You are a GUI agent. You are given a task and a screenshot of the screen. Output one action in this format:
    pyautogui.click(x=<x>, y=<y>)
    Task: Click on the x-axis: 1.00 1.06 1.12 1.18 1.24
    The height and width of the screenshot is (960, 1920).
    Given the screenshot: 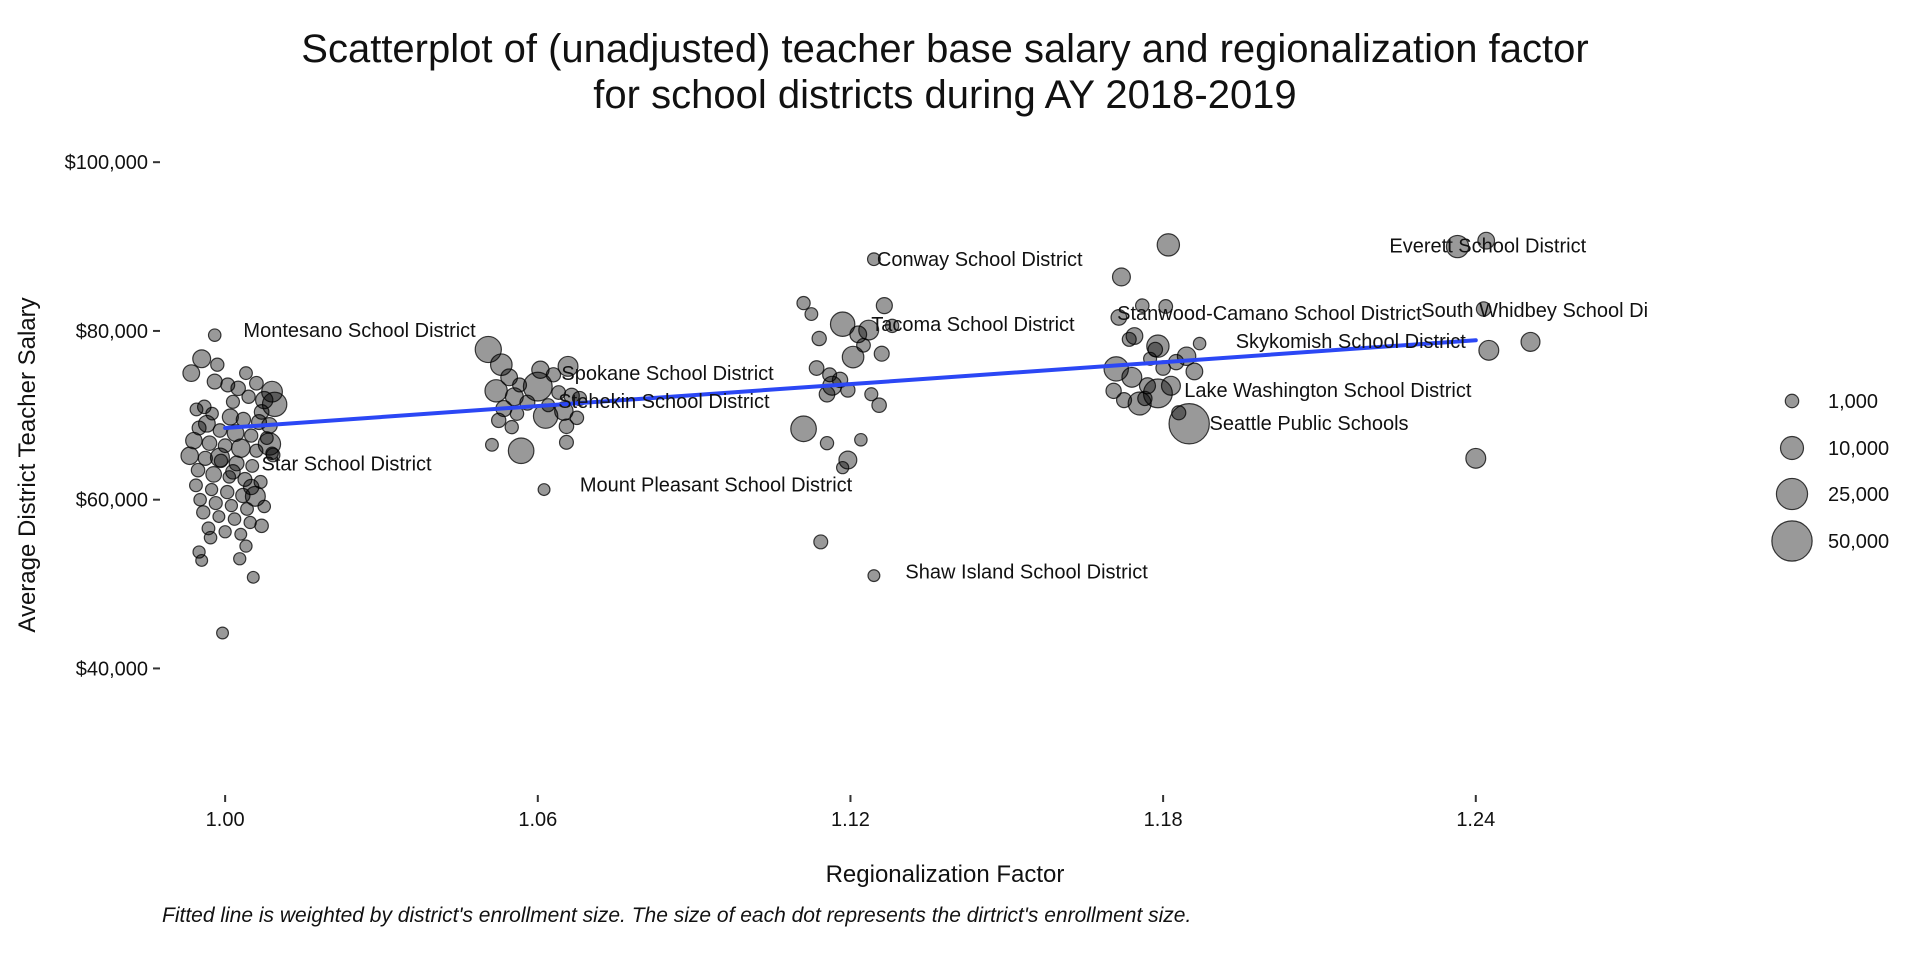 What is the action you would take?
    pyautogui.click(x=850, y=813)
    